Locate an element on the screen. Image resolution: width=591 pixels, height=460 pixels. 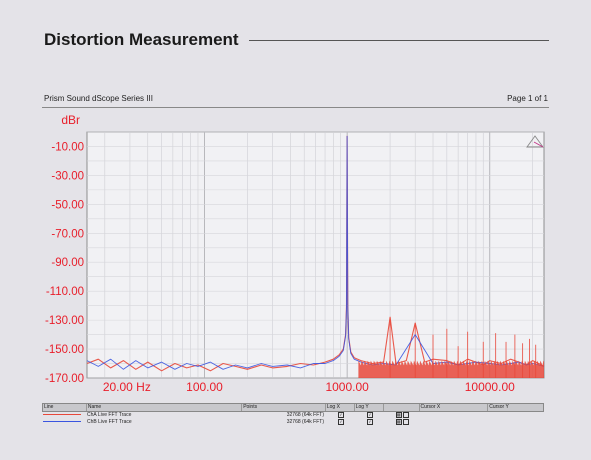
legend-col-blank is located at coordinates (402, 407).